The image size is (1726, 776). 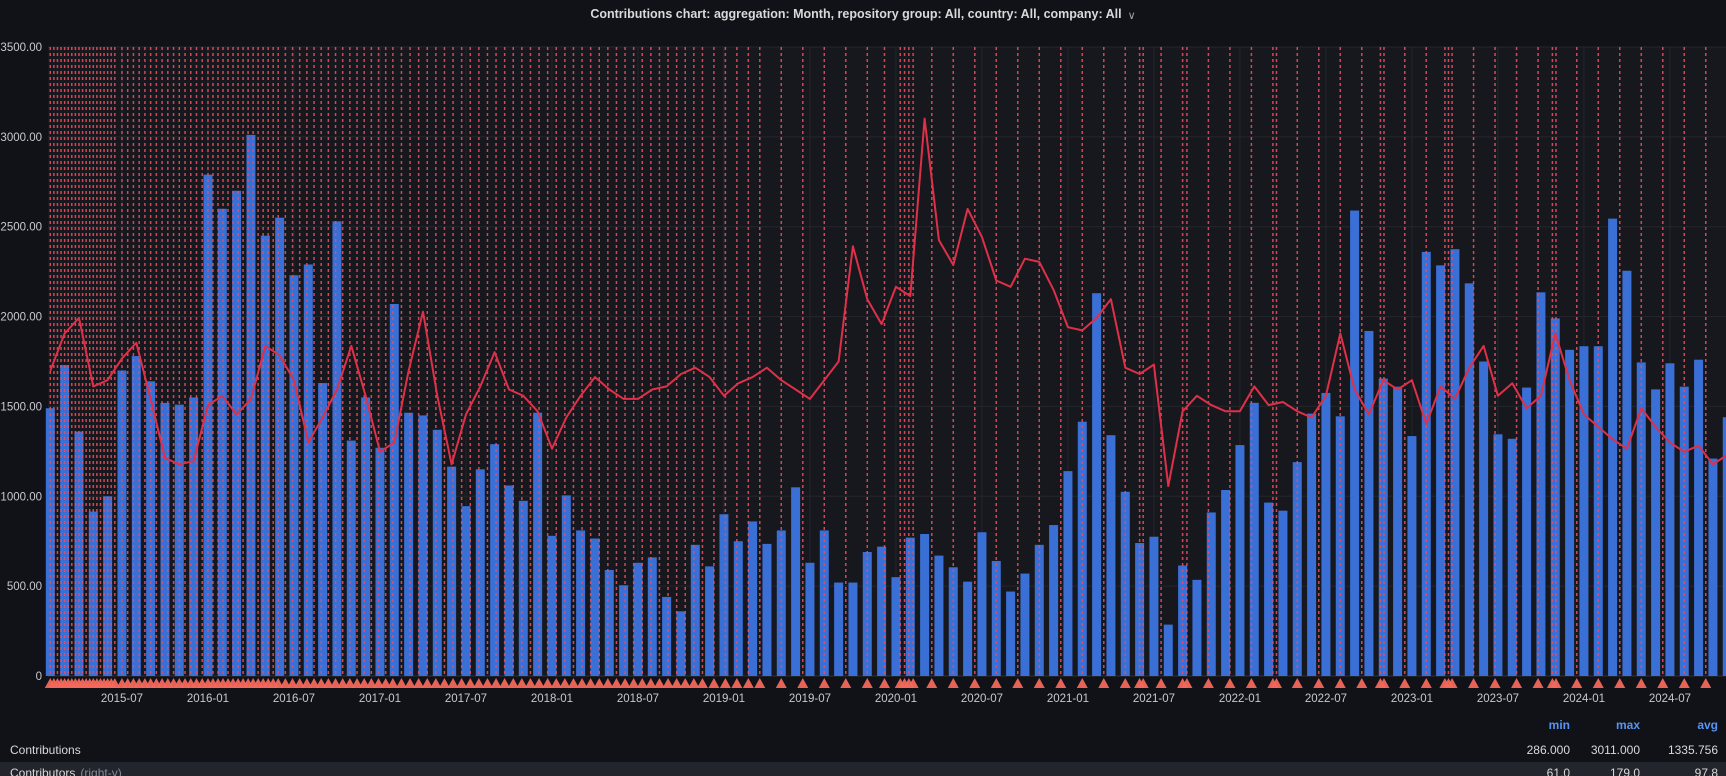 What do you see at coordinates (21, 318) in the screenshot?
I see `svg-text: 2000.00` at bounding box center [21, 318].